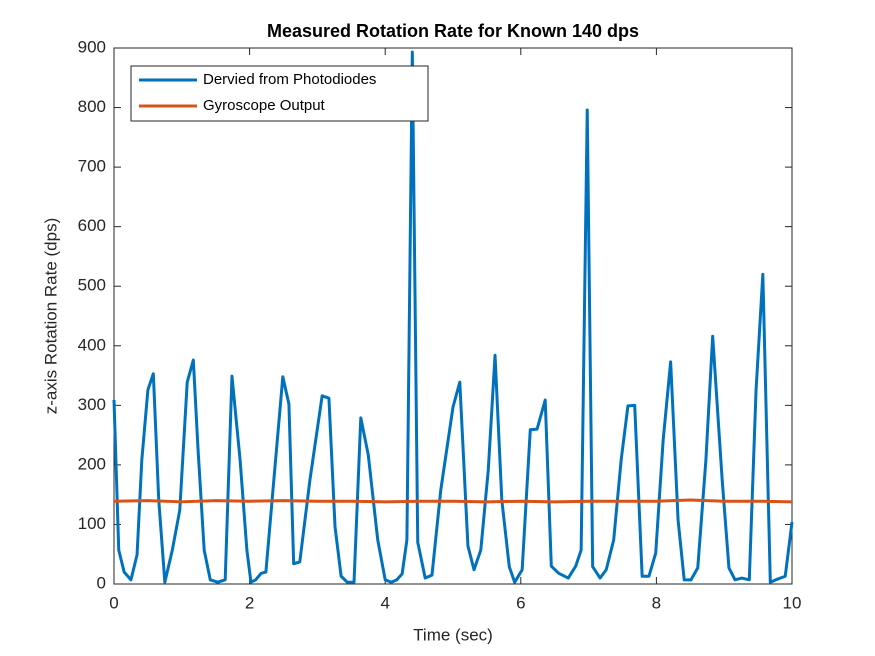  I want to click on legend-label: Gyroscope Output, so click(264, 105).